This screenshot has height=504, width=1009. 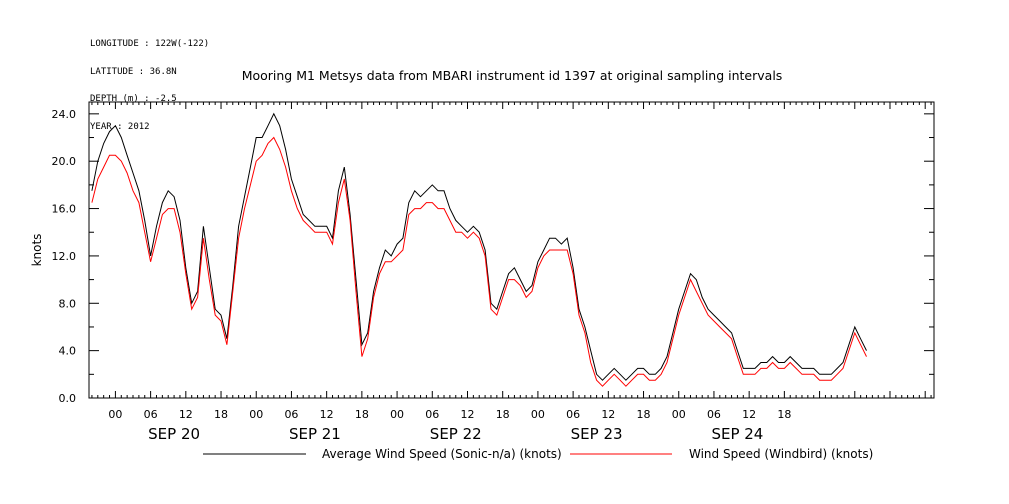 What do you see at coordinates (37, 250) in the screenshot?
I see `y-axis-label: knots` at bounding box center [37, 250].